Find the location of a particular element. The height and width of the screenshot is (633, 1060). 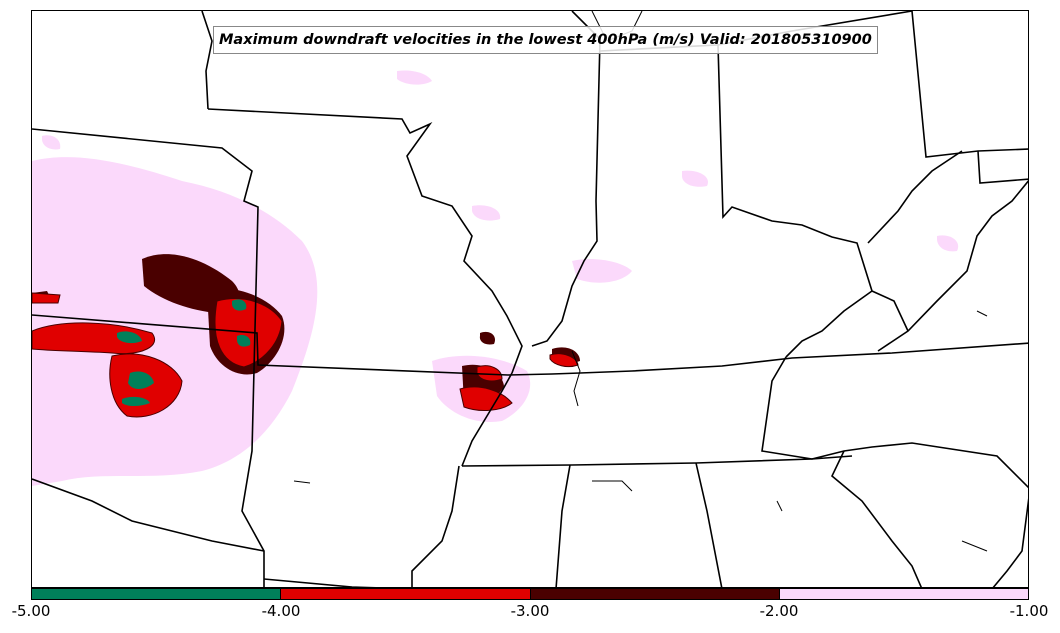

colorbar-ticks: -5.00 -4.00 -3.00 -2.00 -1.00 is located at coordinates (530, 615).